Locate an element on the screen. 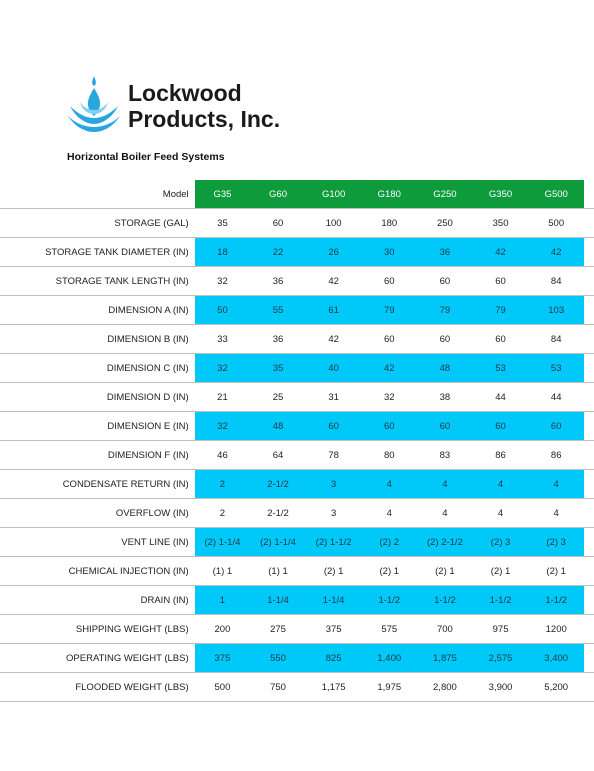 The image size is (594, 771). model-header-cell: G35 is located at coordinates (222, 194).